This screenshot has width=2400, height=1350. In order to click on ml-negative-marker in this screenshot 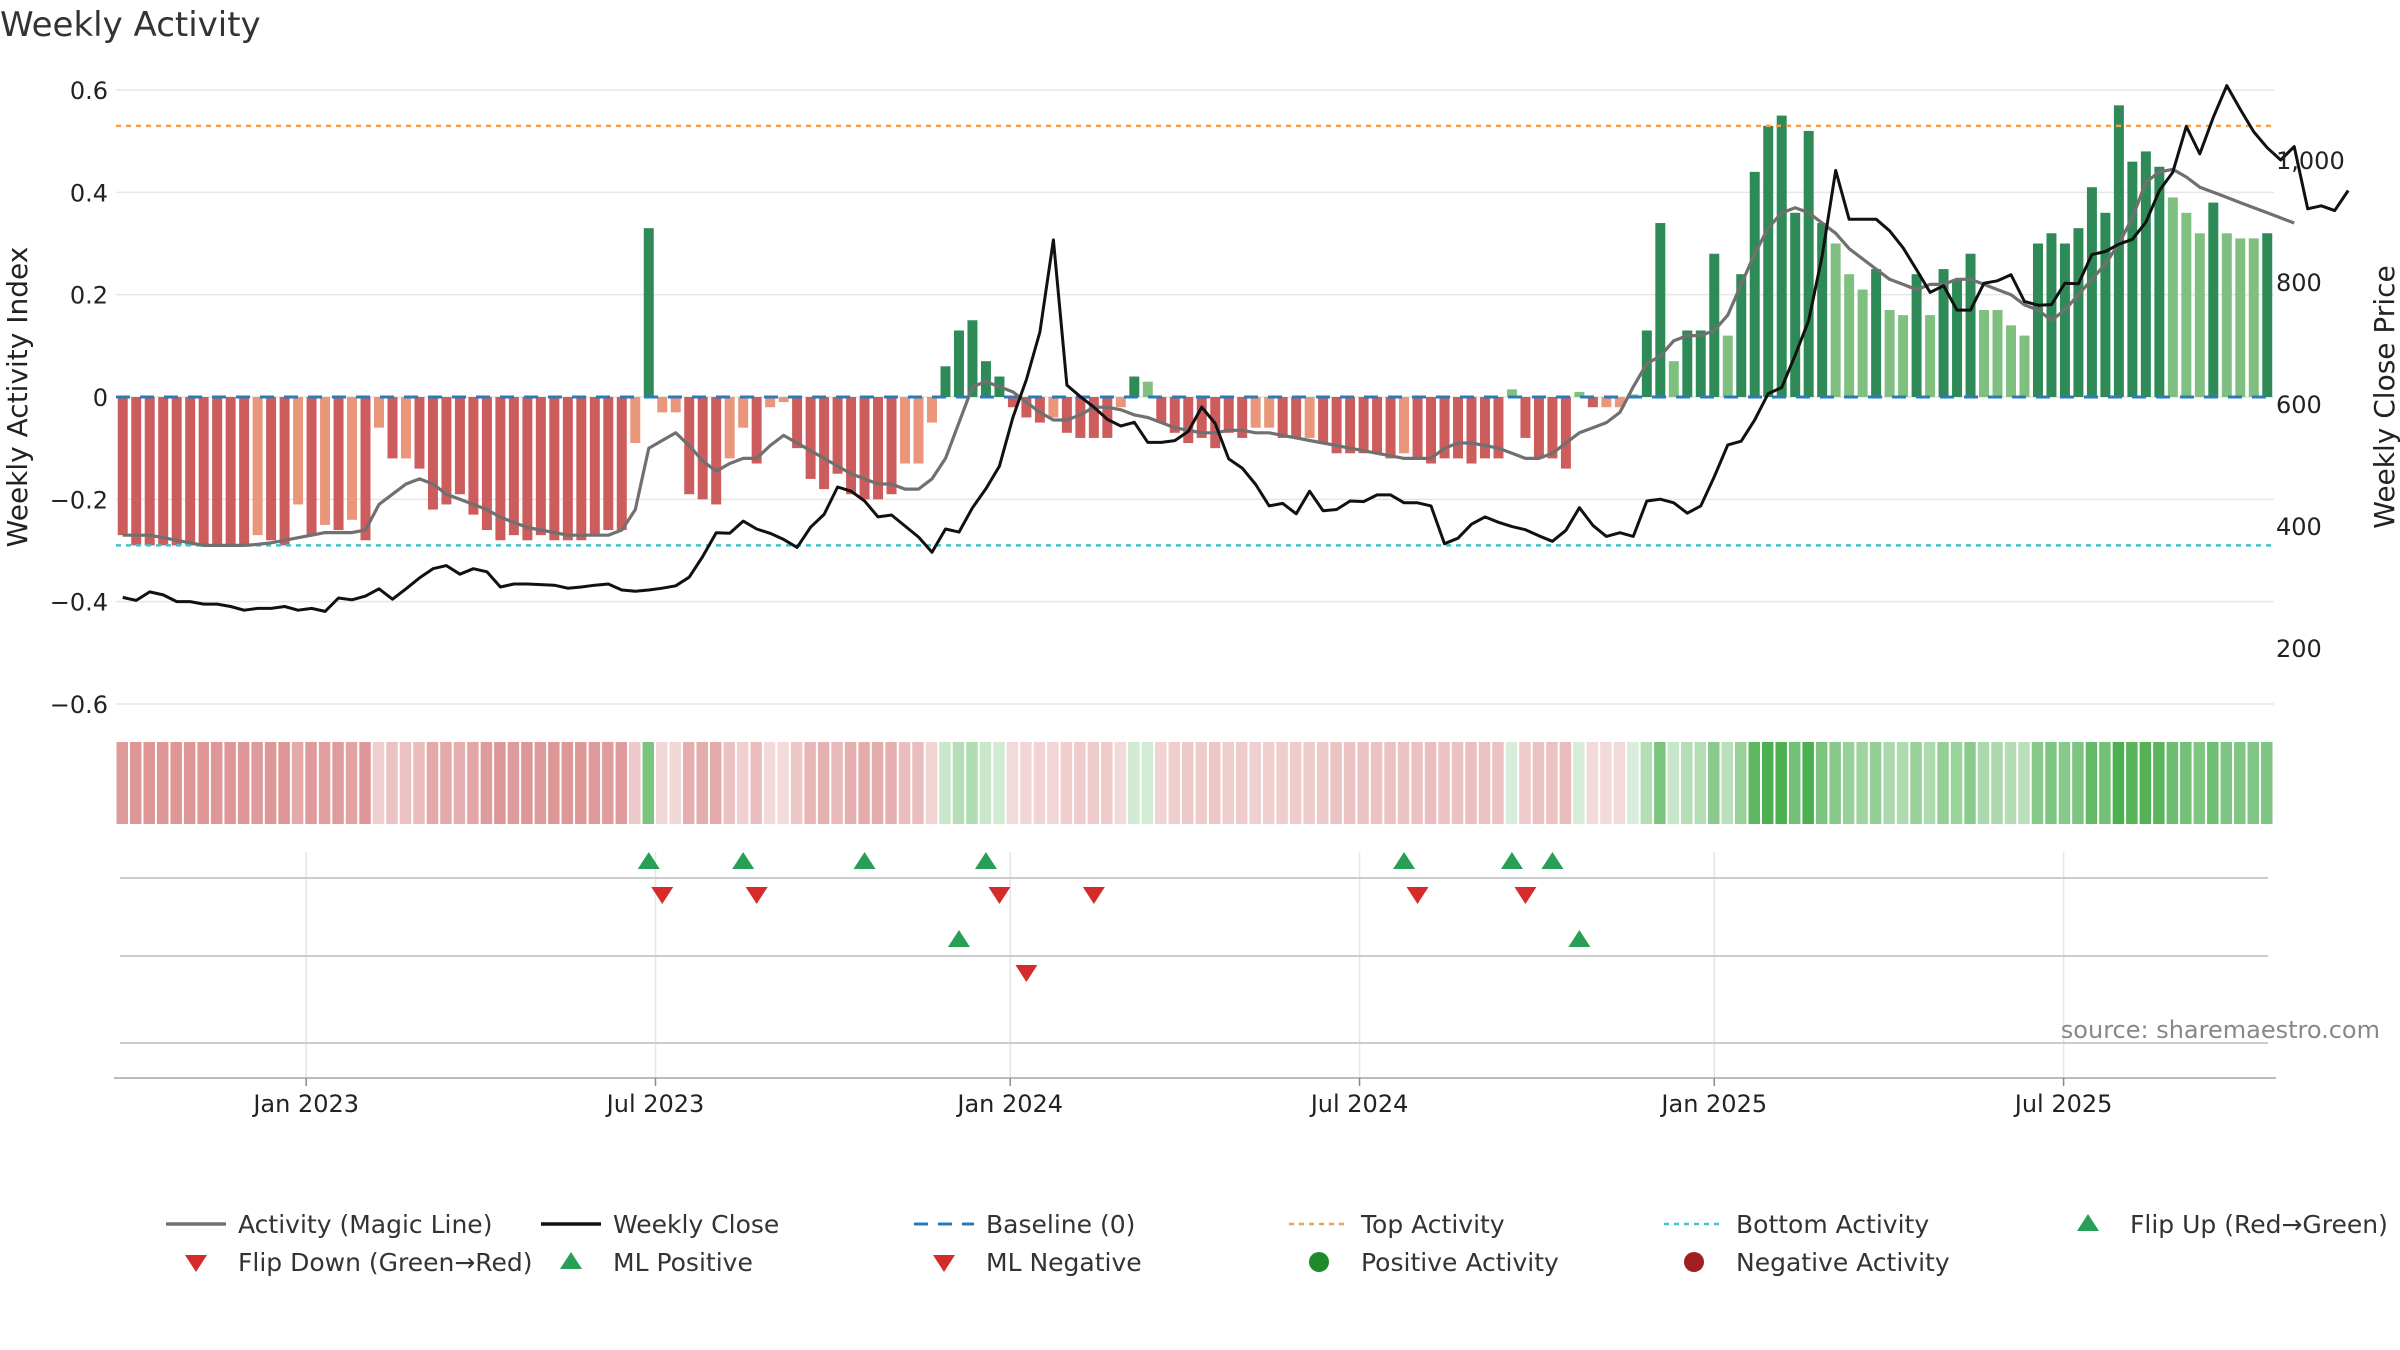, I will do `click(1026, 973)`.